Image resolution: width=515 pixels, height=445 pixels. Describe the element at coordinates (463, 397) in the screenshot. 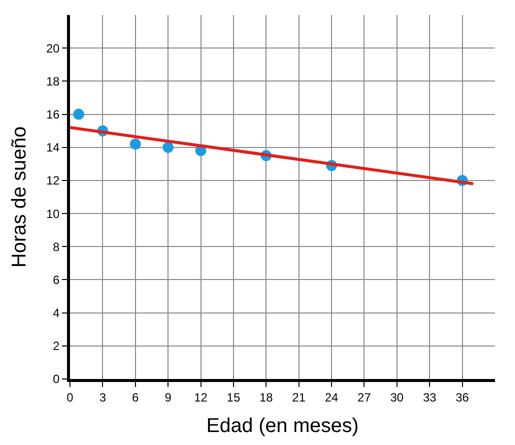

I see `x-tick-label: 36` at that location.